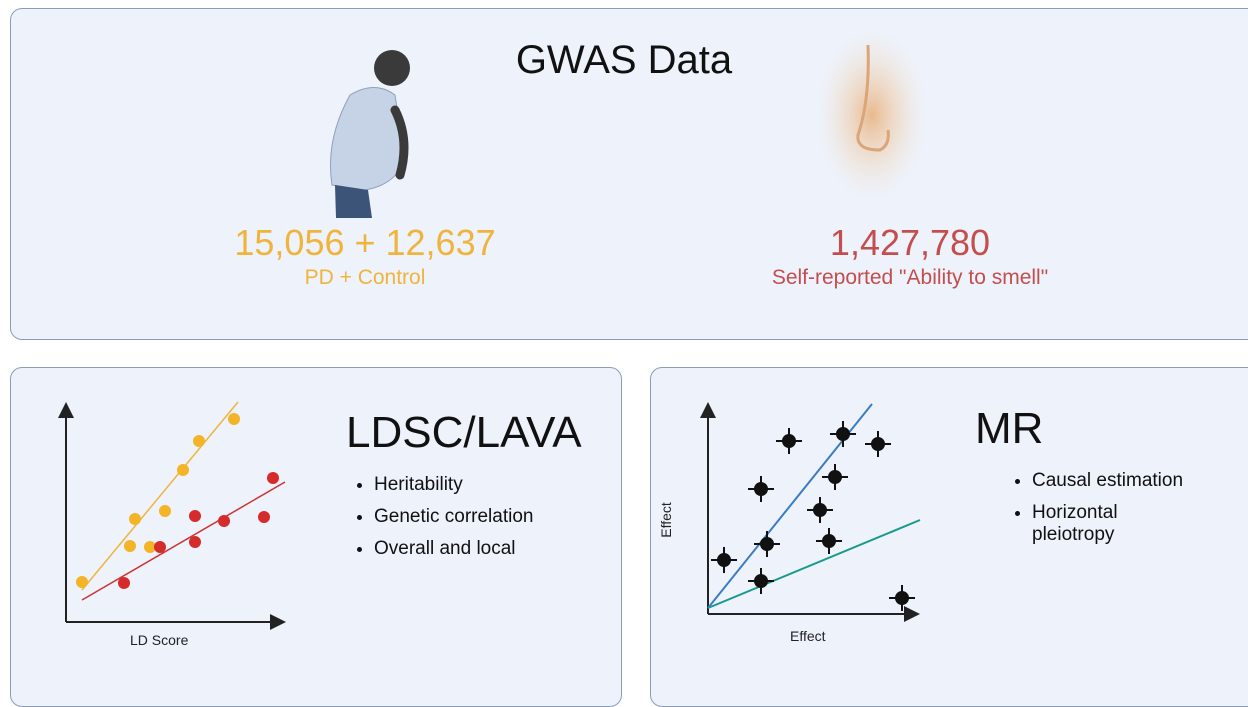 The height and width of the screenshot is (707, 1248). I want to click on ldsc-plot, so click(172, 515).